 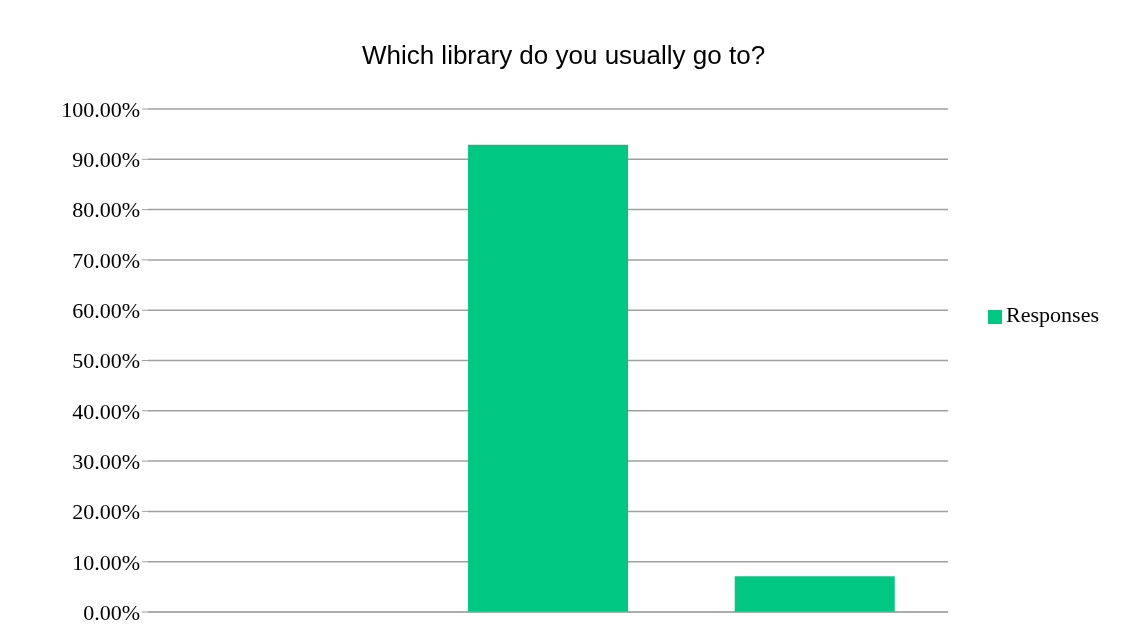 What do you see at coordinates (1052, 314) in the screenshot?
I see `legend-label: Responses` at bounding box center [1052, 314].